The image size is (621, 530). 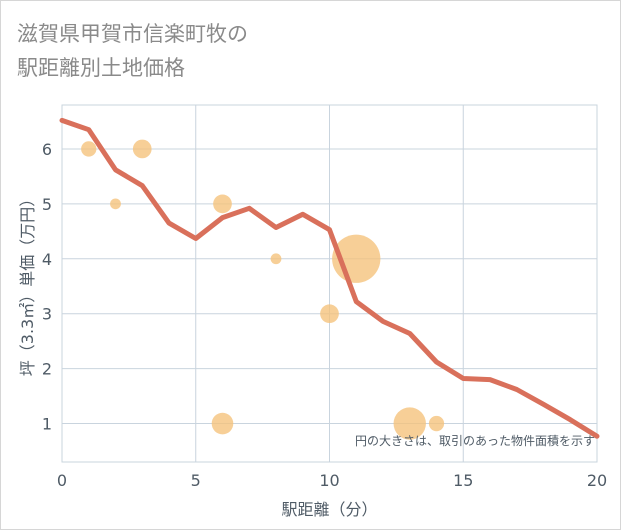 What do you see at coordinates (329, 509) in the screenshot?
I see `x-axis-title: 駅距離（分）` at bounding box center [329, 509].